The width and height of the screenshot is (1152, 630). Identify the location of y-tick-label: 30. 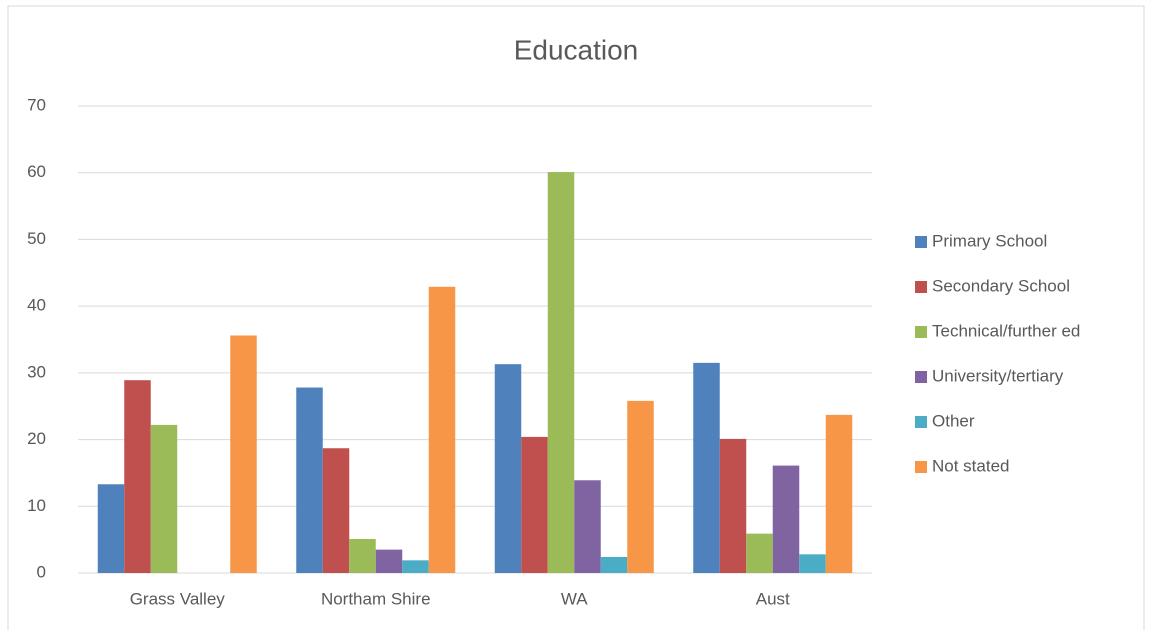
(36, 371).